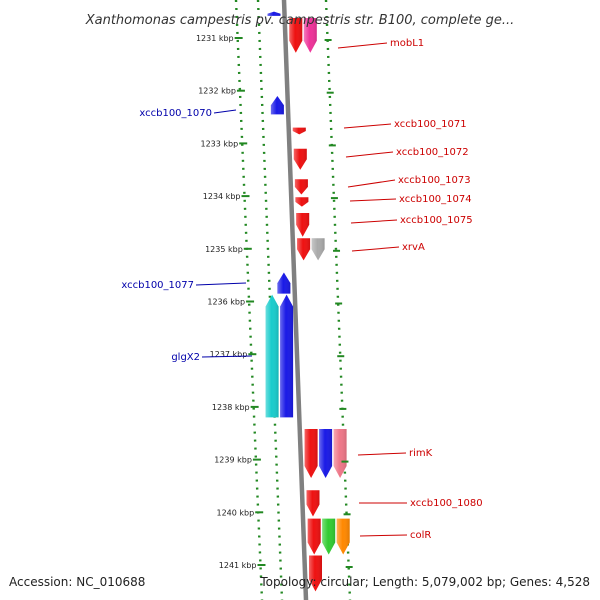 The height and width of the screenshot is (600, 600). I want to click on tick-label: 1239 kbp, so click(233, 460).